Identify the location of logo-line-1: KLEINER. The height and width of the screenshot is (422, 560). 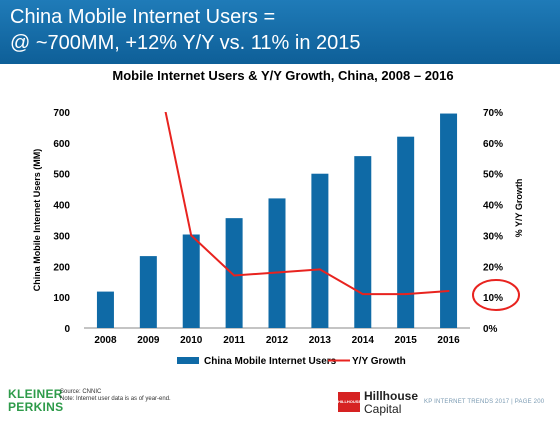
(35, 394).